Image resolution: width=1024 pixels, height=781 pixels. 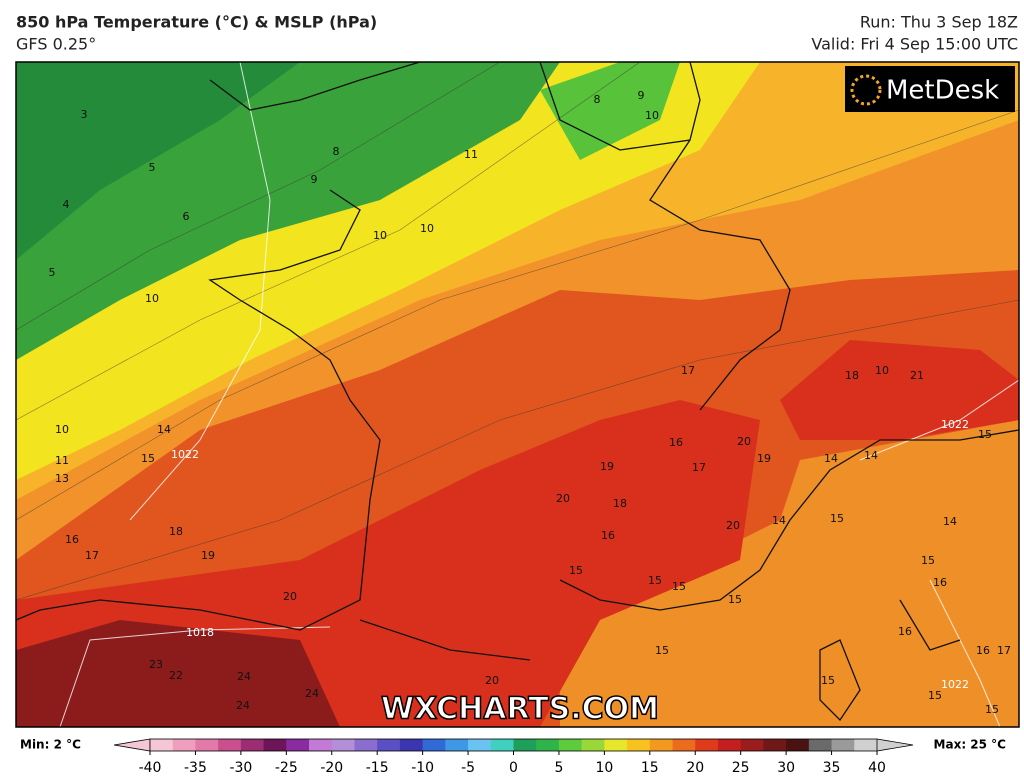 What do you see at coordinates (56, 44) in the screenshot?
I see `model: GFS 0.25°` at bounding box center [56, 44].